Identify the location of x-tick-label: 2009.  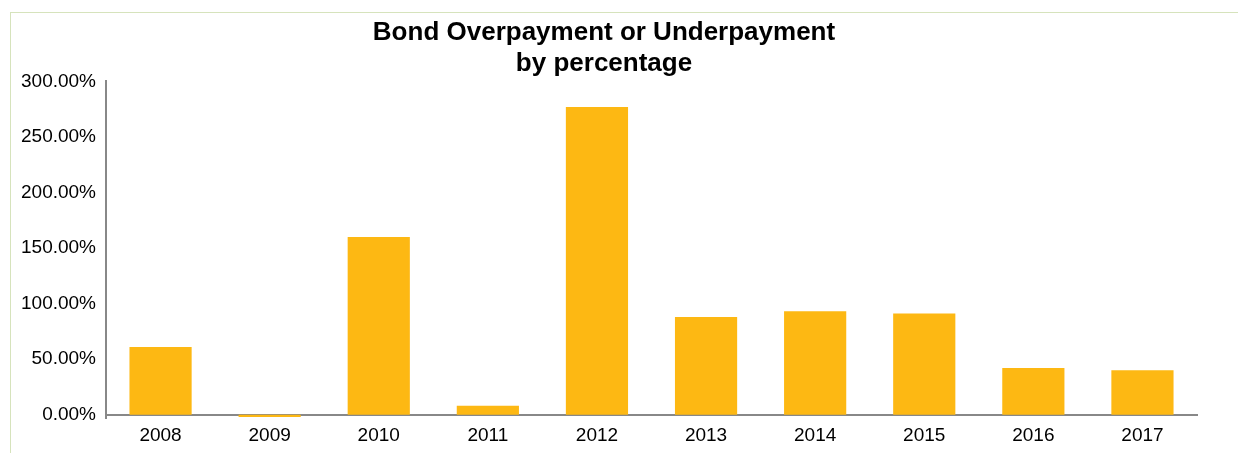
(269, 435).